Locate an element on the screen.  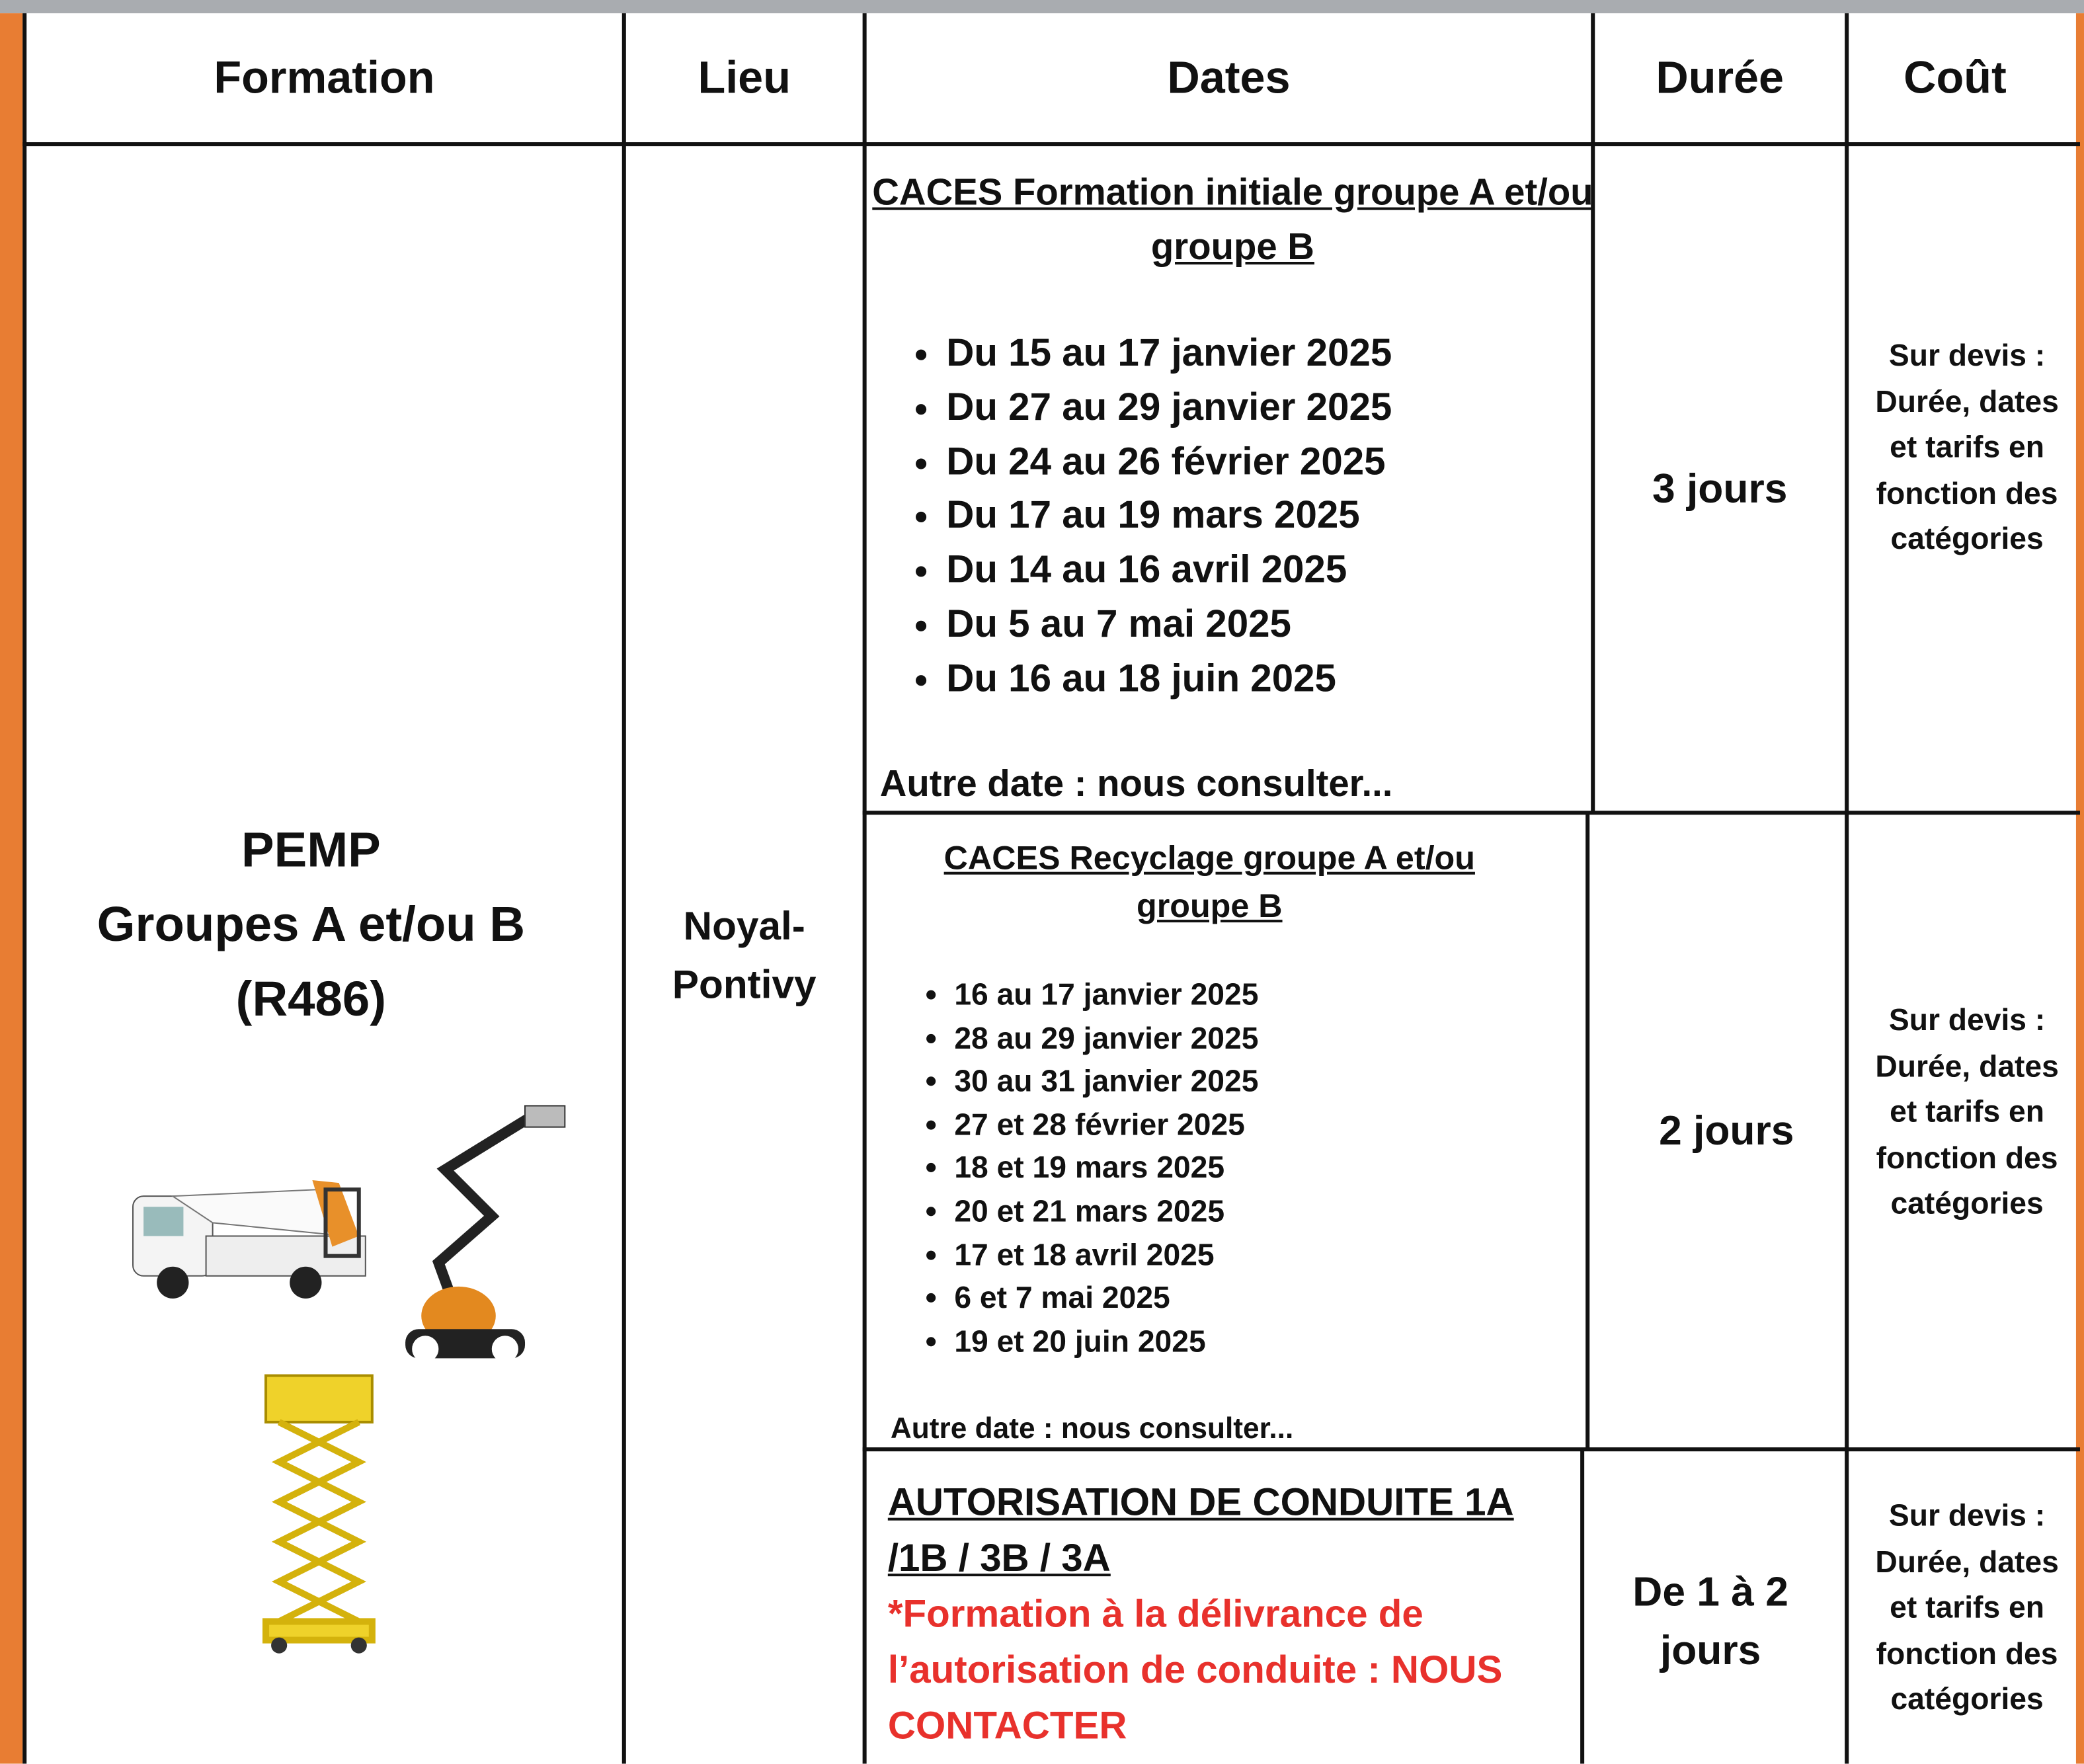
boom-lift is located at coordinates (486, 1234).